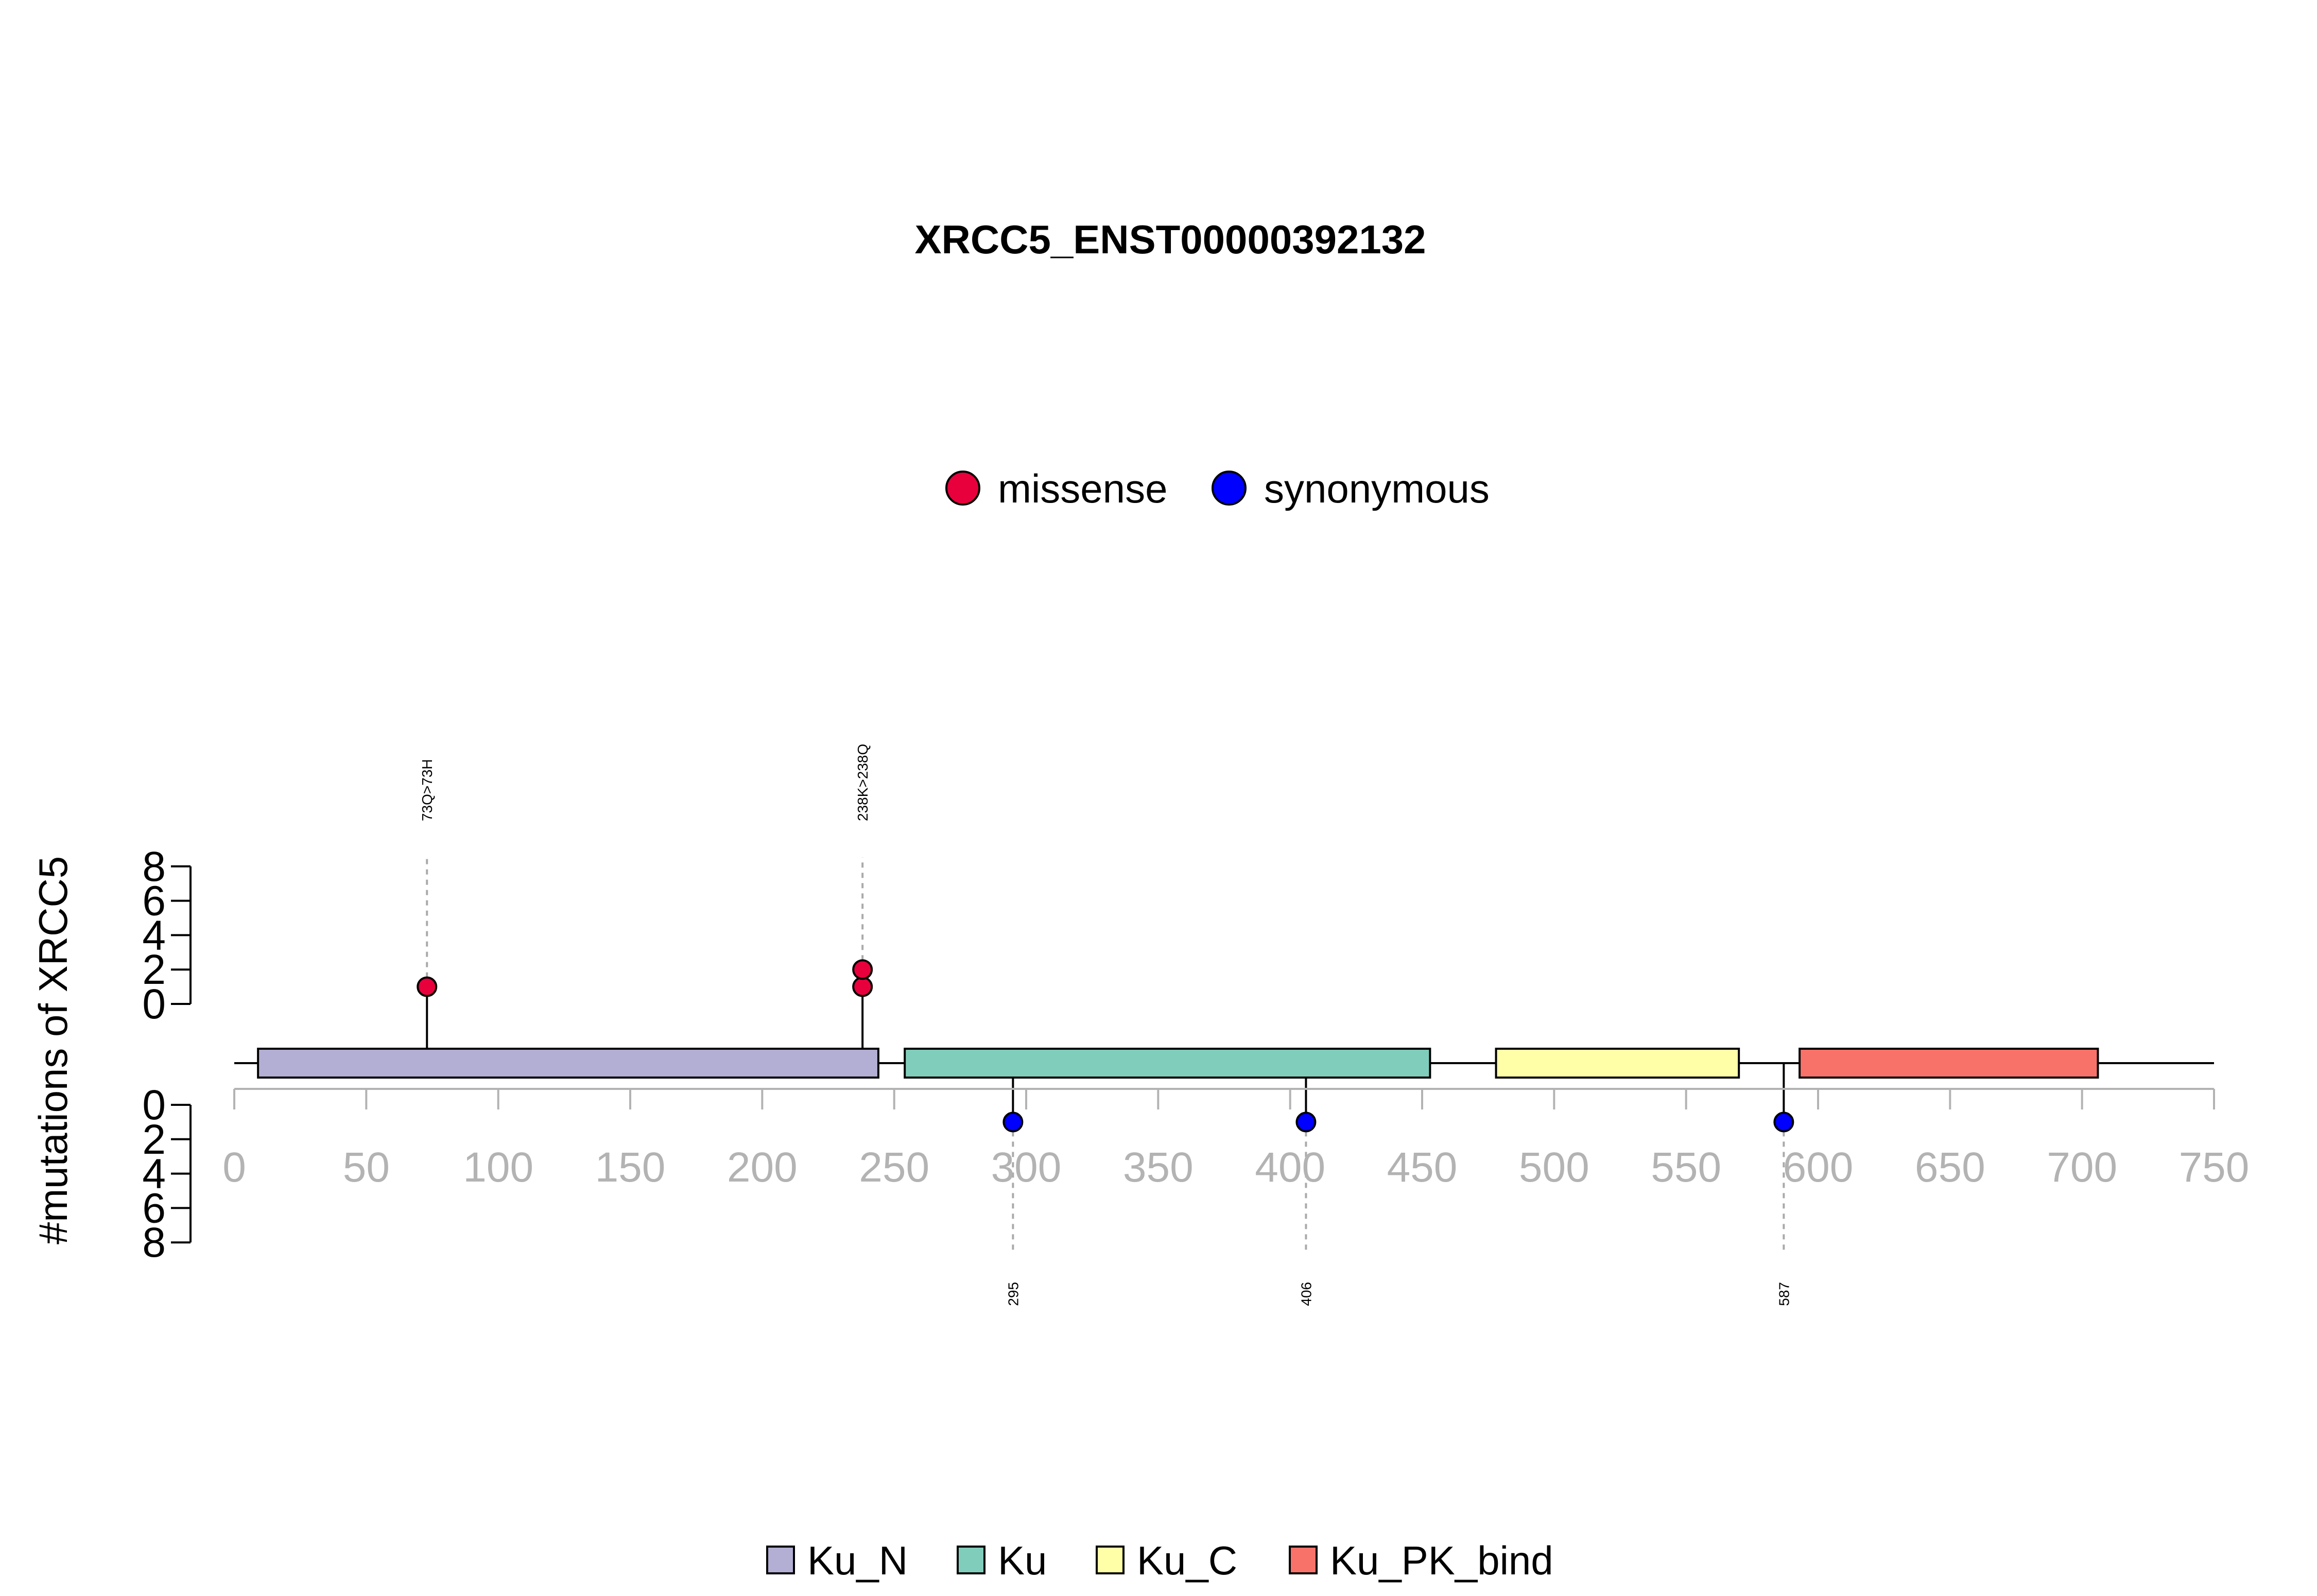 This screenshot has width=2317, height=1596. I want to click on x-tick-label-250: 250, so click(894, 1167).